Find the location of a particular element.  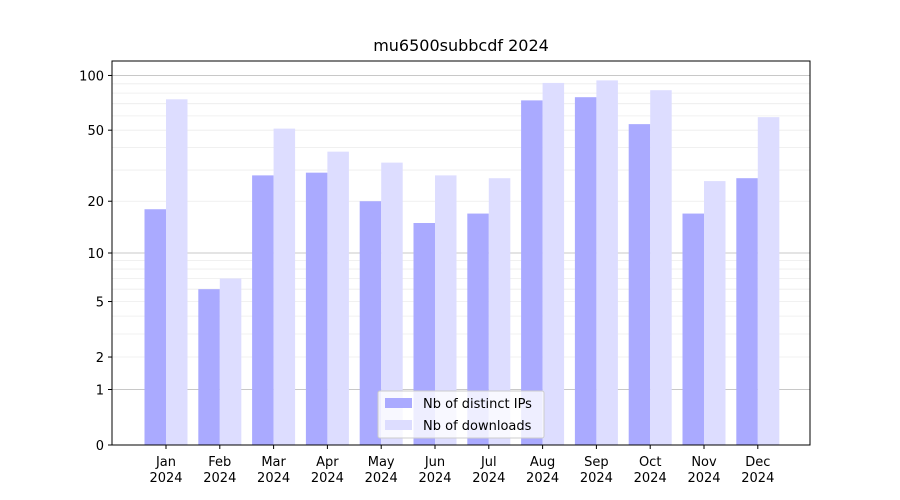

y-tick-label: 5 is located at coordinates (100, 303).